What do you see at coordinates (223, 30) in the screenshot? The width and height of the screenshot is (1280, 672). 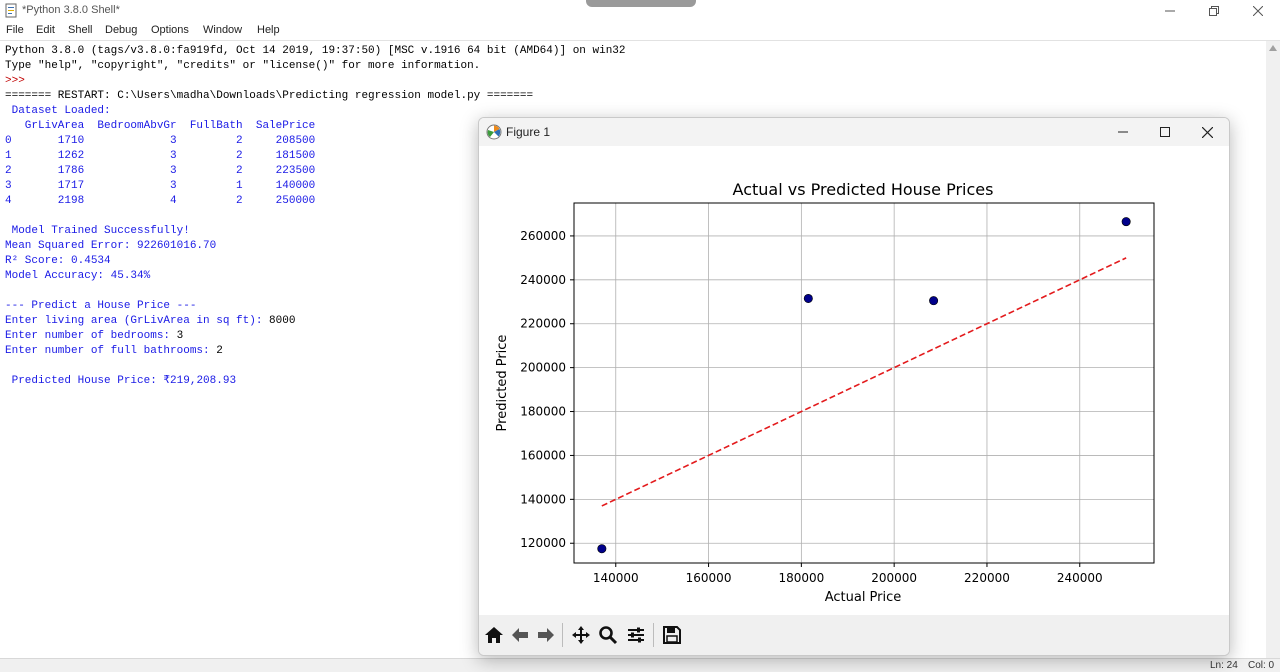 I see `menu-window: Window` at bounding box center [223, 30].